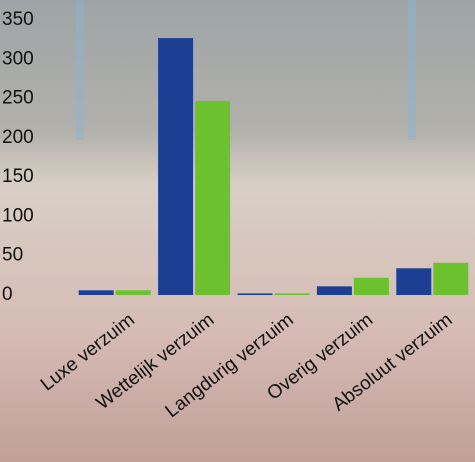  Describe the element at coordinates (12, 255) in the screenshot. I see `y-tick-label: 50` at that location.